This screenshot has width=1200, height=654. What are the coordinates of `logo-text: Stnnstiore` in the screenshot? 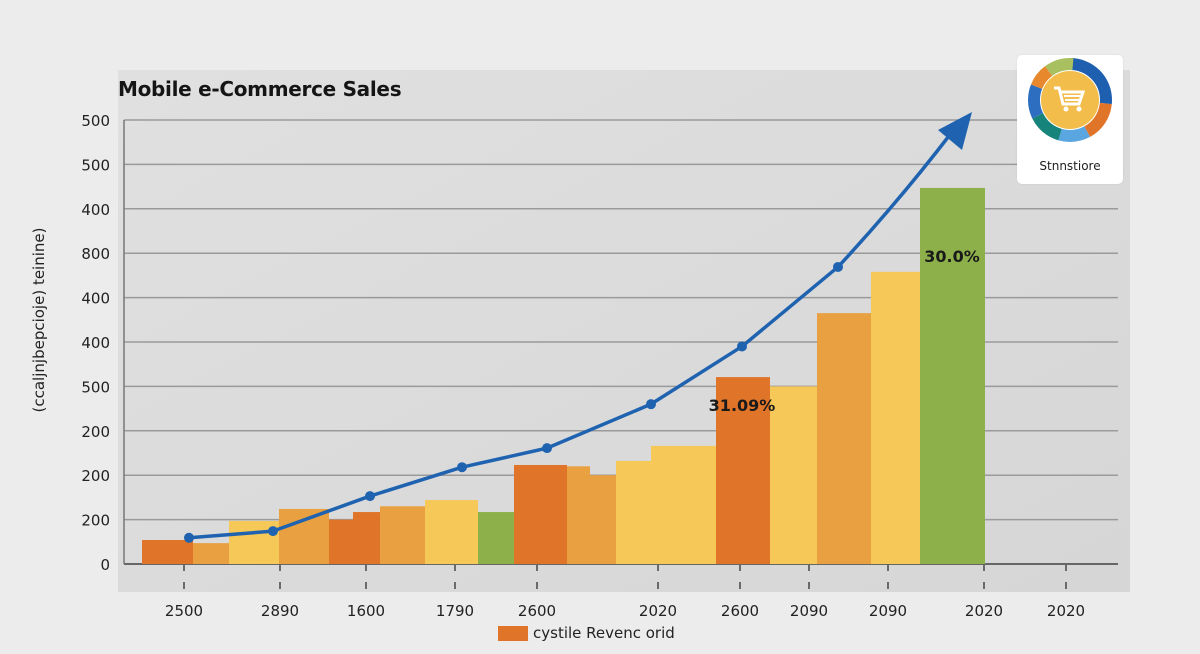 It's located at (1070, 166).